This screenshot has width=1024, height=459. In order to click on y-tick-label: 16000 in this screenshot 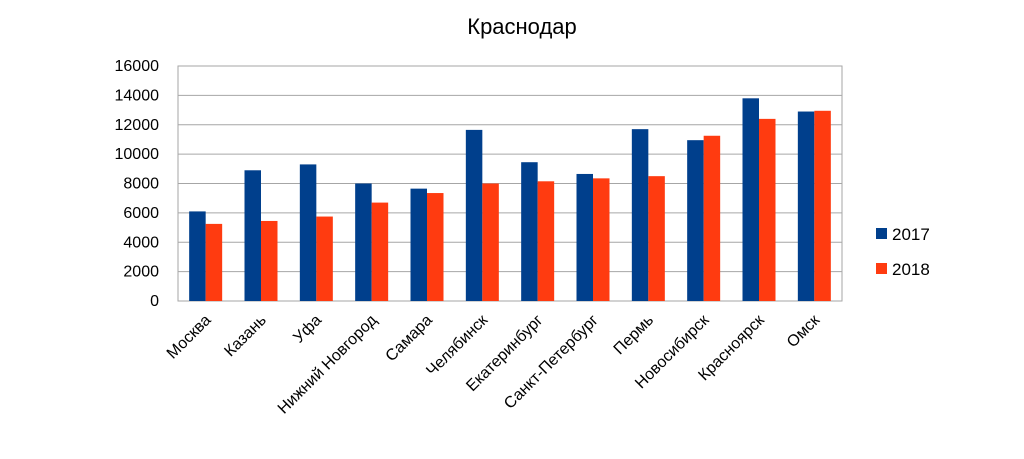, I will do `click(137, 66)`.